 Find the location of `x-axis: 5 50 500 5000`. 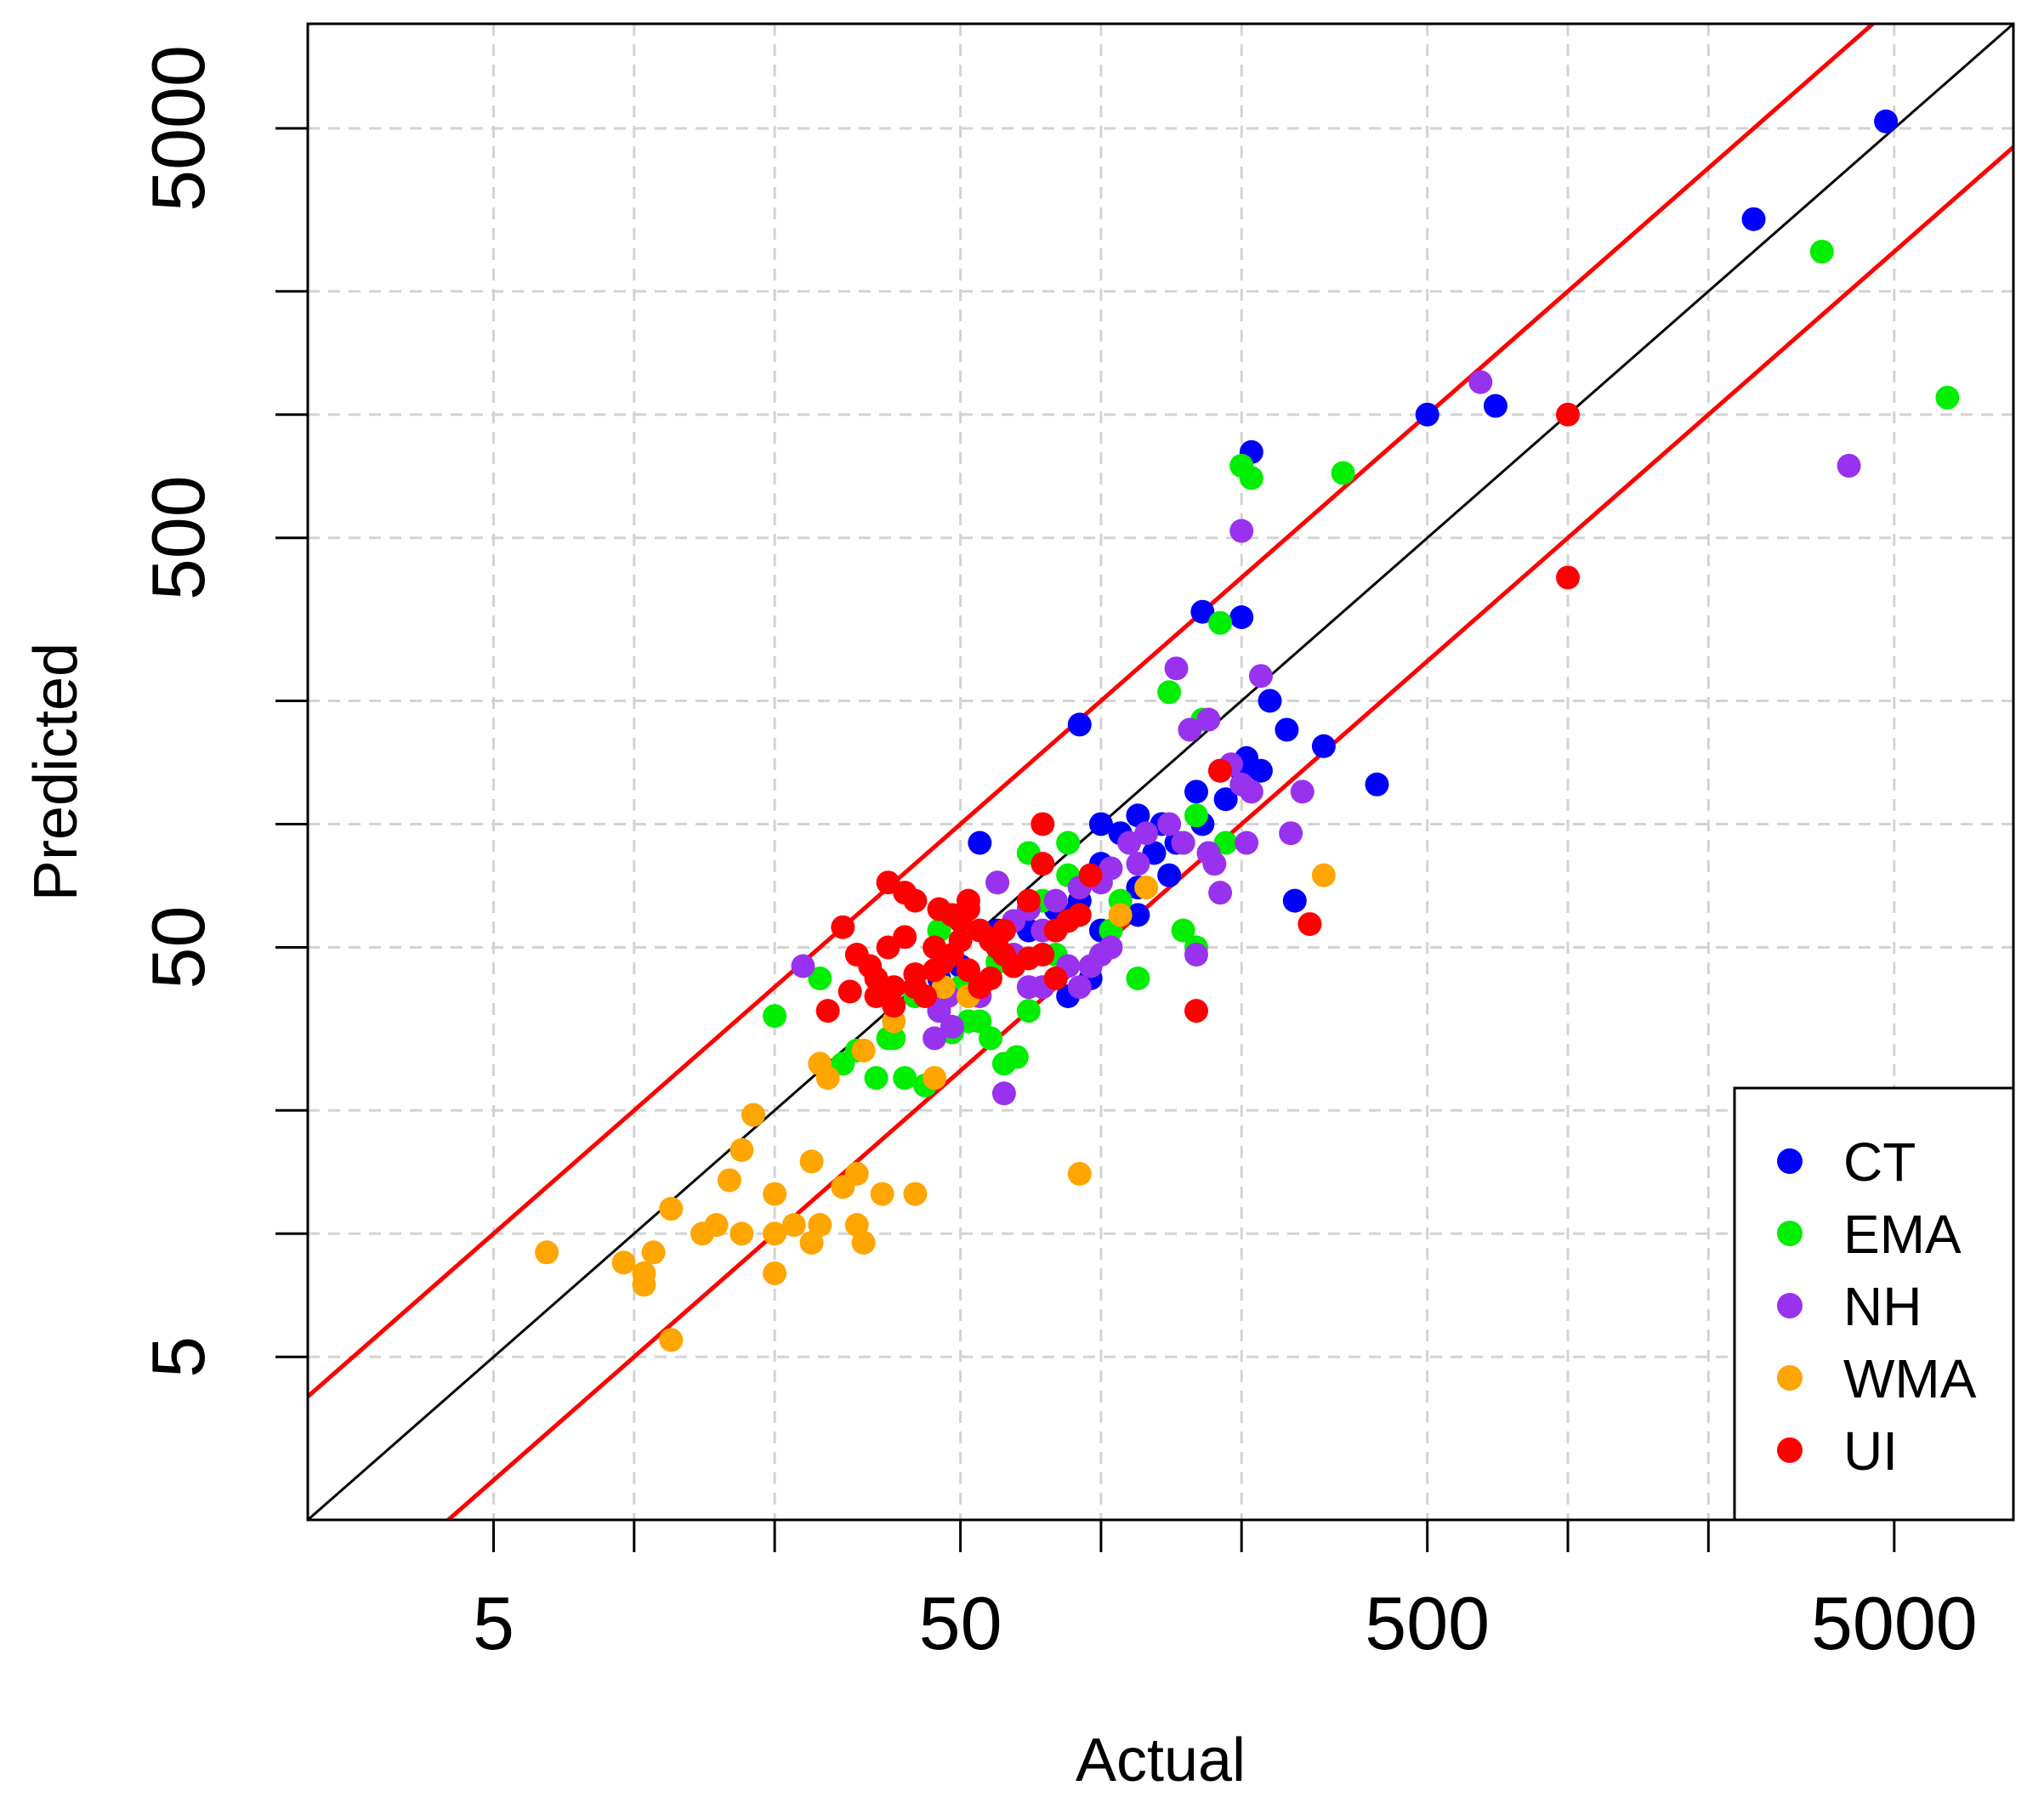

x-axis: 5 50 500 5000 is located at coordinates (1225, 1592).